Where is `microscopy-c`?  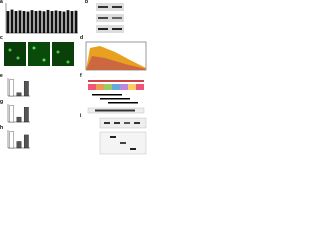
microscopy-c is located at coordinates (39, 54).